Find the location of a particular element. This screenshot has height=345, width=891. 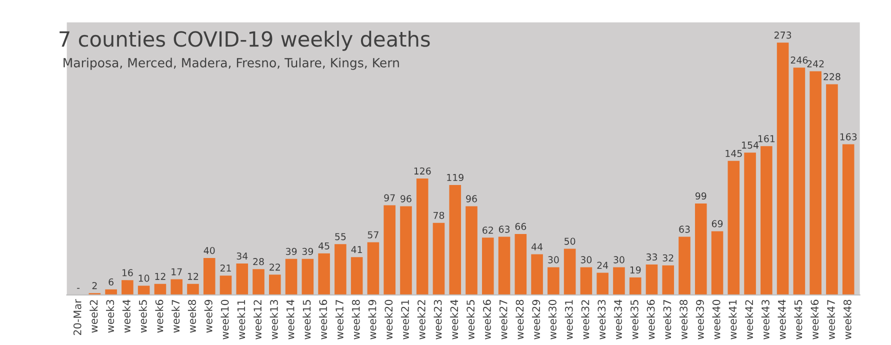

data-label: 246 is located at coordinates (799, 60).